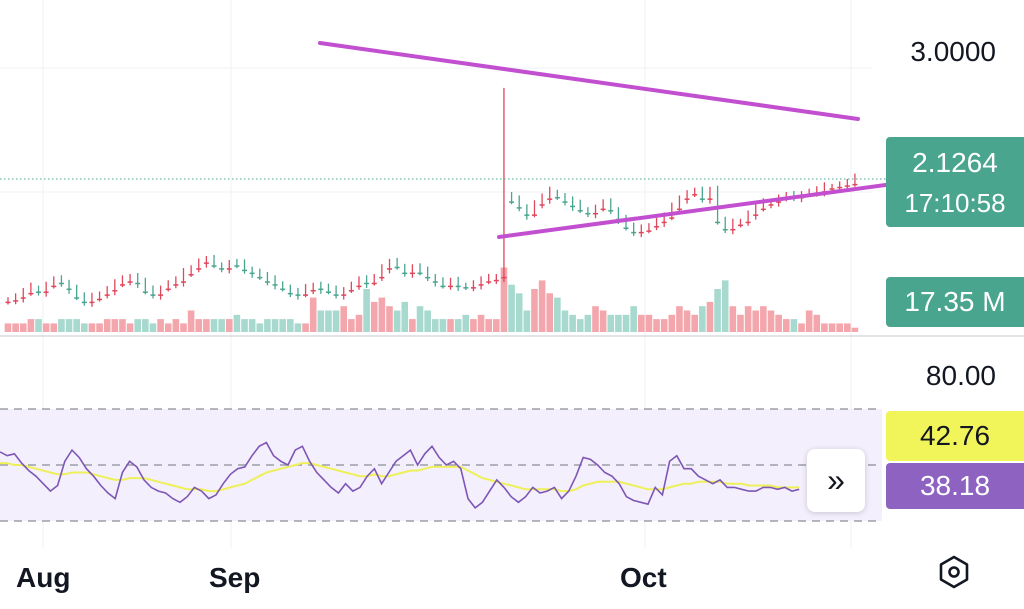 The image size is (1024, 609). What do you see at coordinates (954, 572) in the screenshot?
I see `settings-hexagon-icon` at bounding box center [954, 572].